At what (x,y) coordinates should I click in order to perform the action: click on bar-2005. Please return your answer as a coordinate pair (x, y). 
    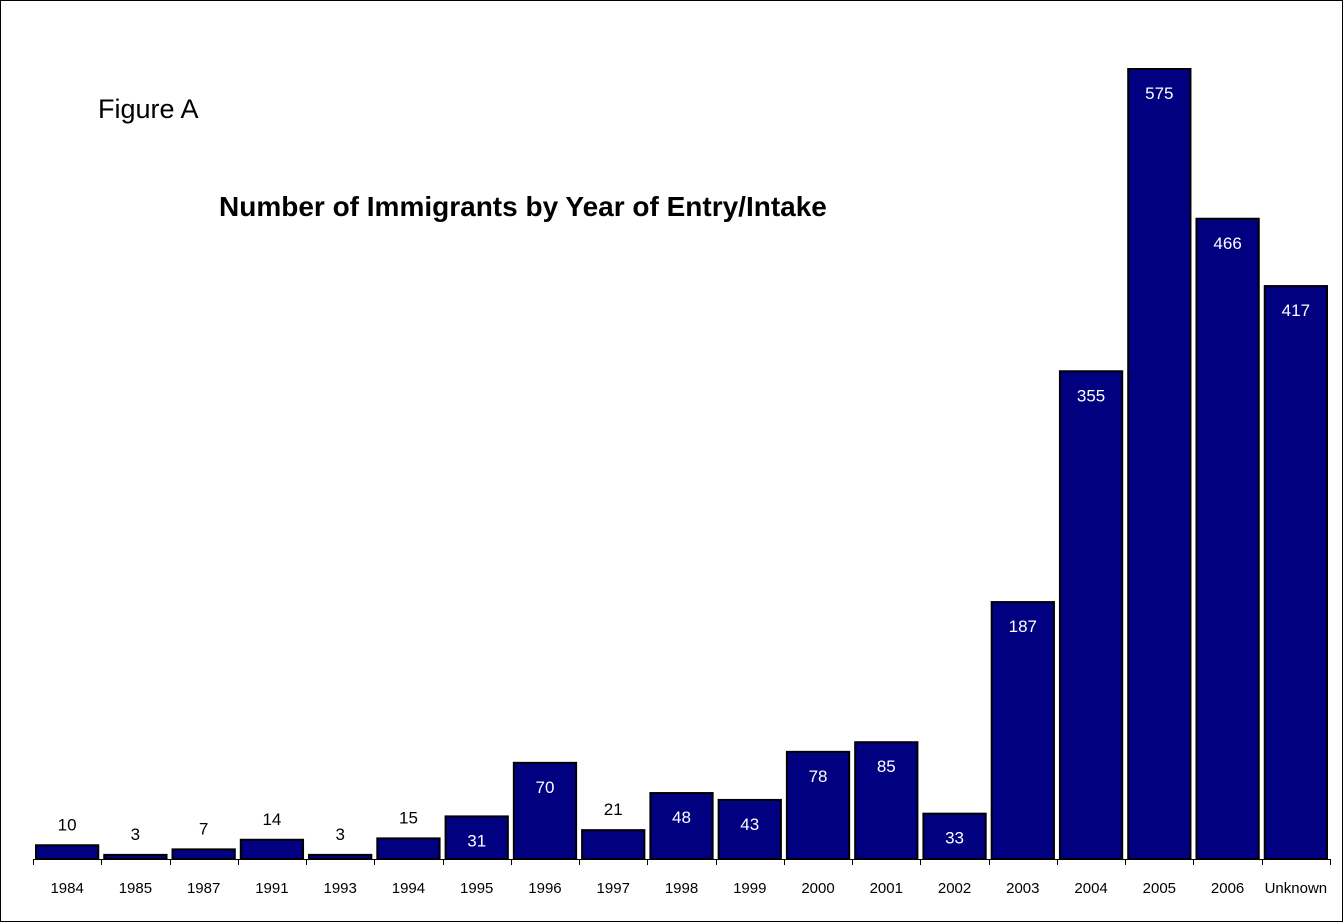
    Looking at the image, I should click on (1159, 464).